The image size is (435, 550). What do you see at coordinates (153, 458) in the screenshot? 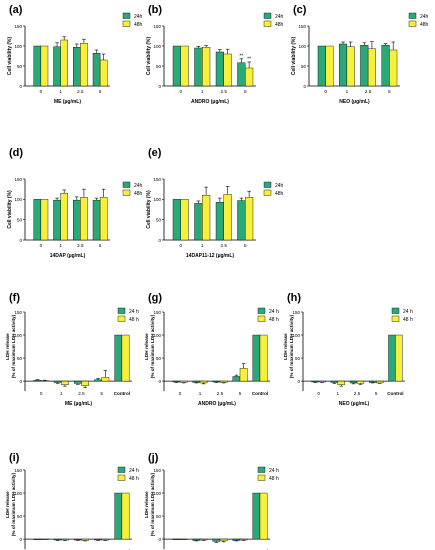
I see `panel-label: (j)` at bounding box center [153, 458].